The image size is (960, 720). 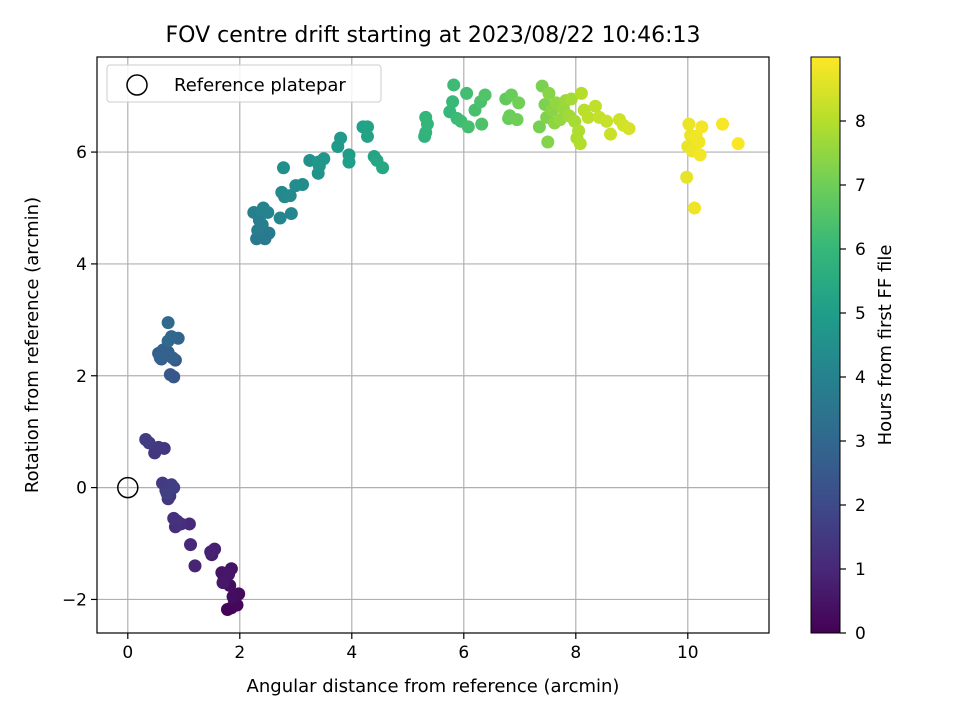 What do you see at coordinates (860, 314) in the screenshot?
I see `colorbar-tick-label: 5` at bounding box center [860, 314].